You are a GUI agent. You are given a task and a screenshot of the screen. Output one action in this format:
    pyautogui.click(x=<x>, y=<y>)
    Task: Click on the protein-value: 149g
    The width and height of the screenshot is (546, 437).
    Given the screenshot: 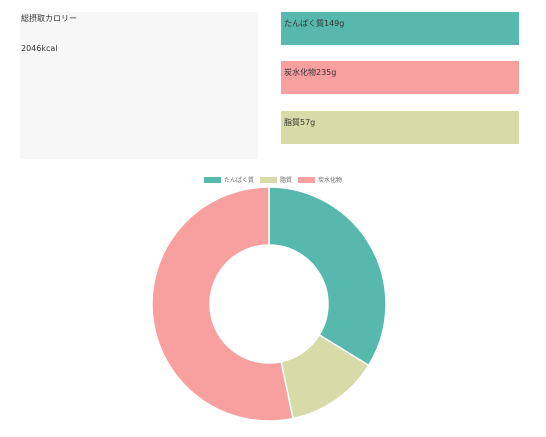 What is the action you would take?
    pyautogui.click(x=334, y=23)
    